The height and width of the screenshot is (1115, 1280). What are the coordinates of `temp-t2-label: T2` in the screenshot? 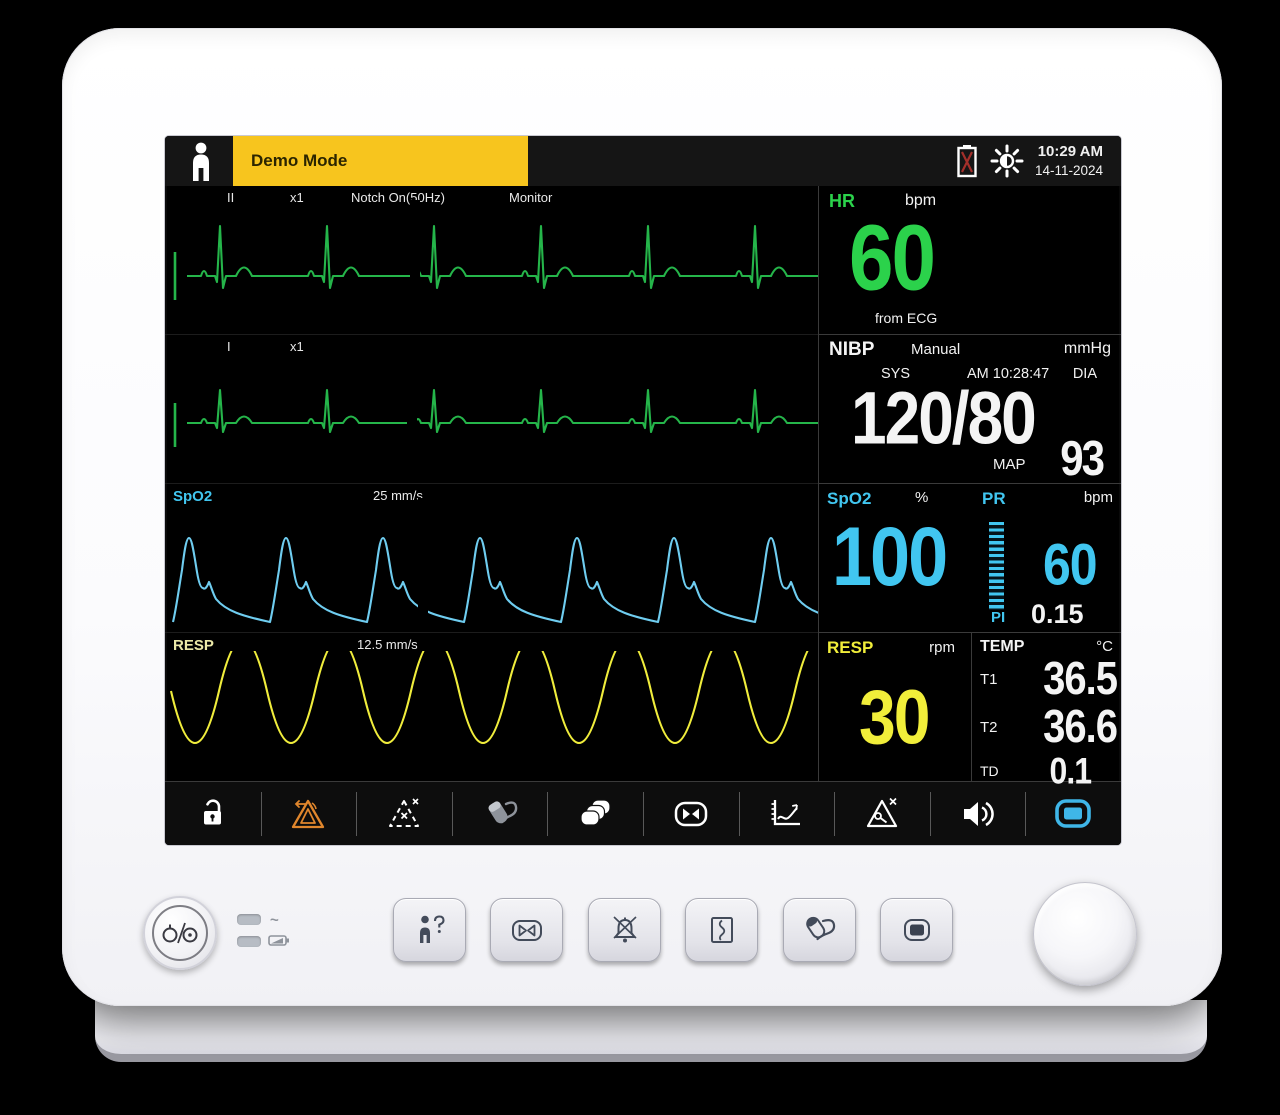 It's located at (988, 727).